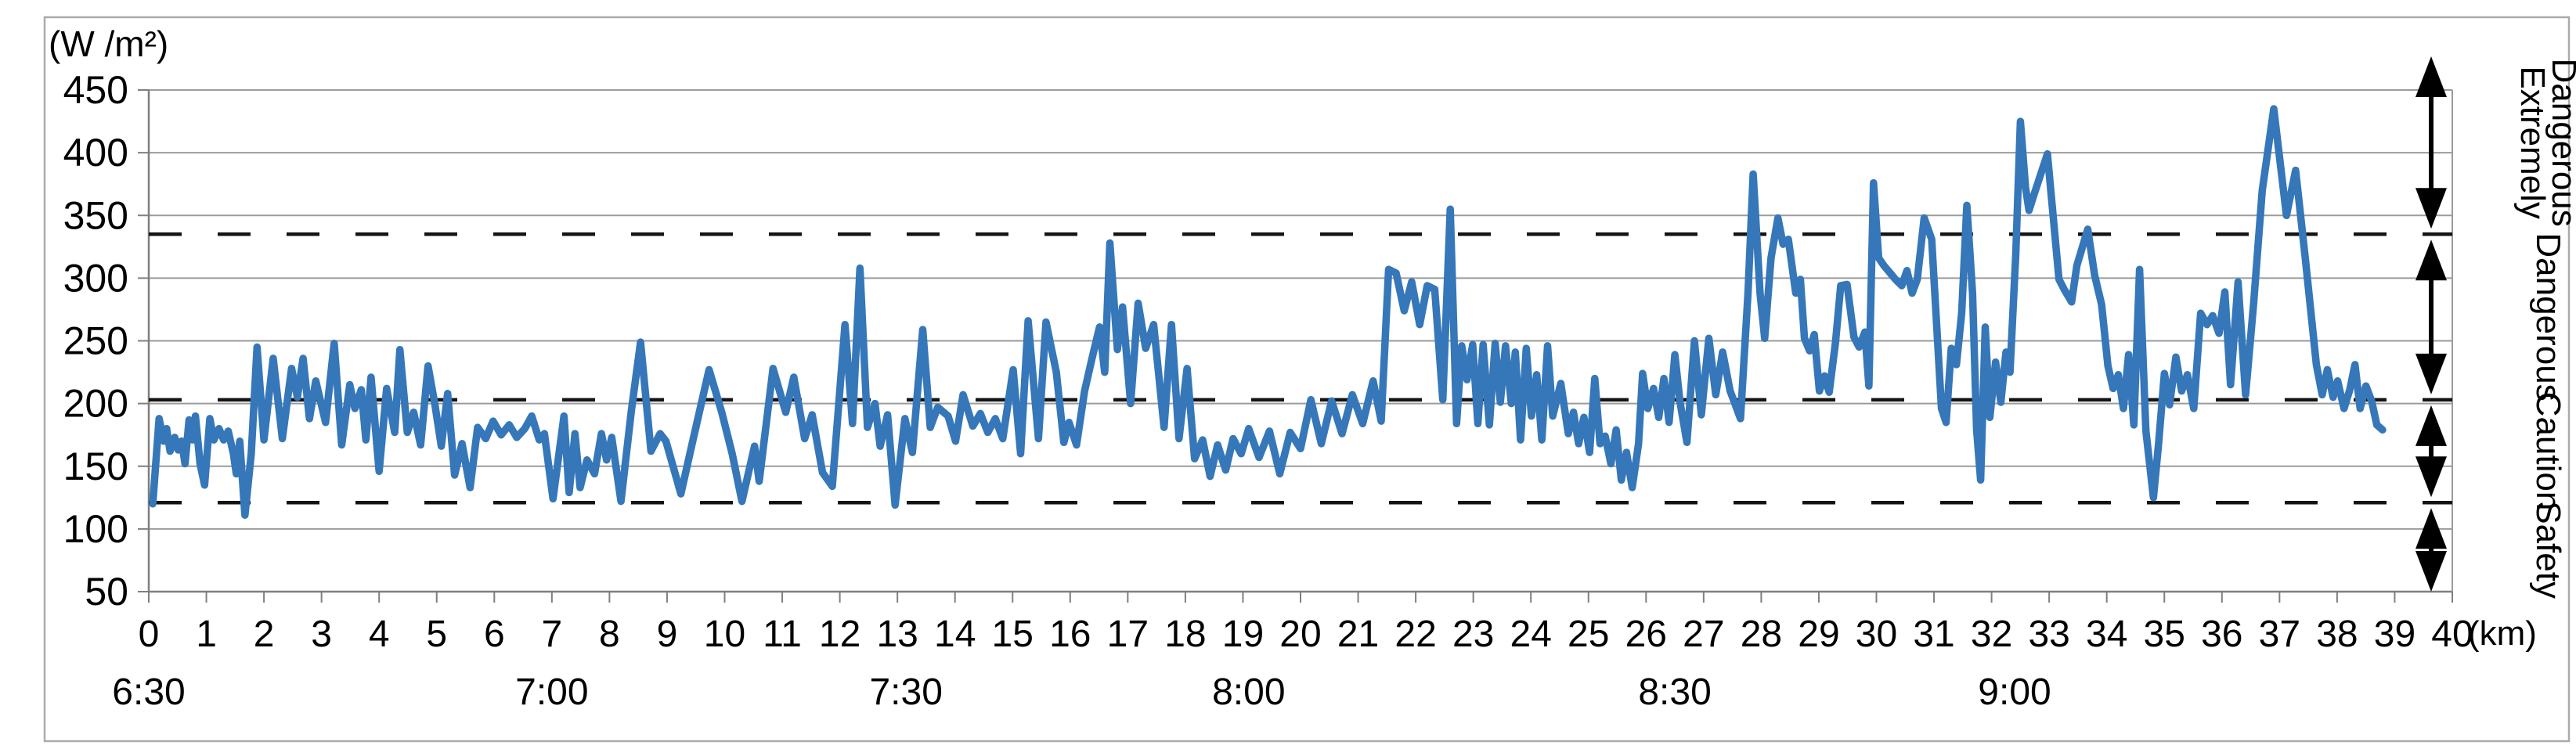  I want to click on x-tick-label: 6, so click(494, 634).